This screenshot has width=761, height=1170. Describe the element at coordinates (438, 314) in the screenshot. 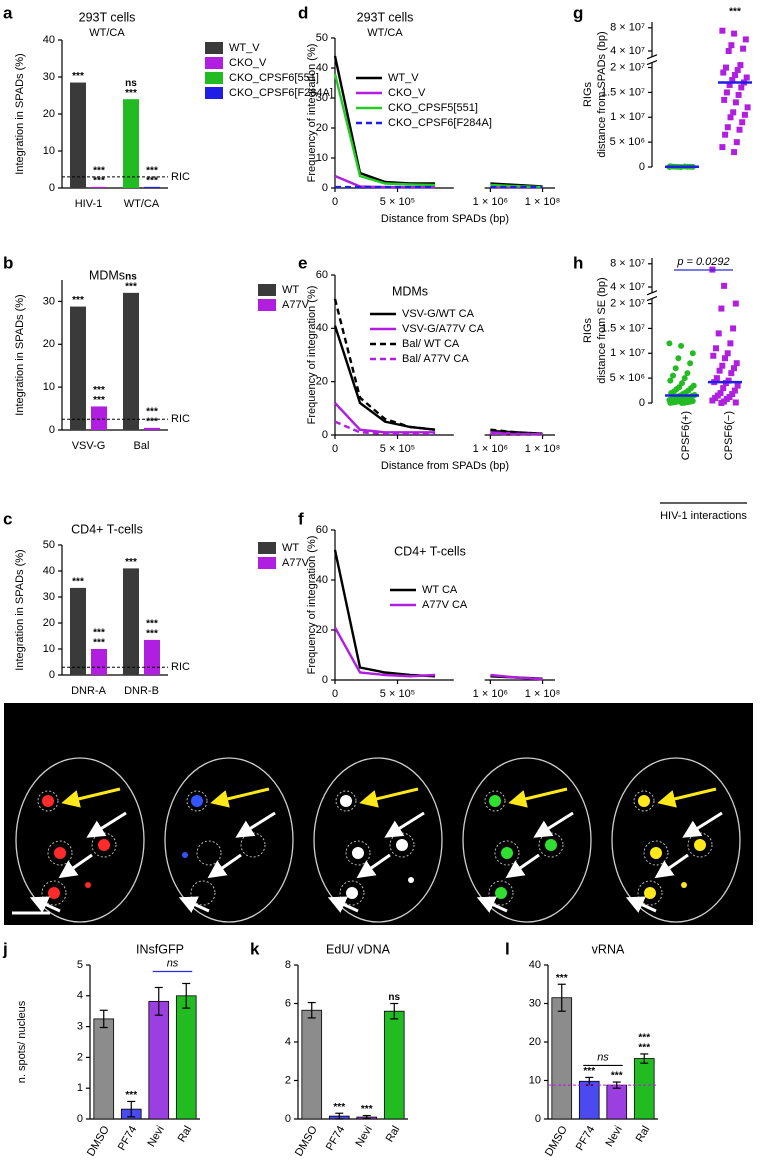

I see `legend-label: VSV-G/WT CA` at that location.